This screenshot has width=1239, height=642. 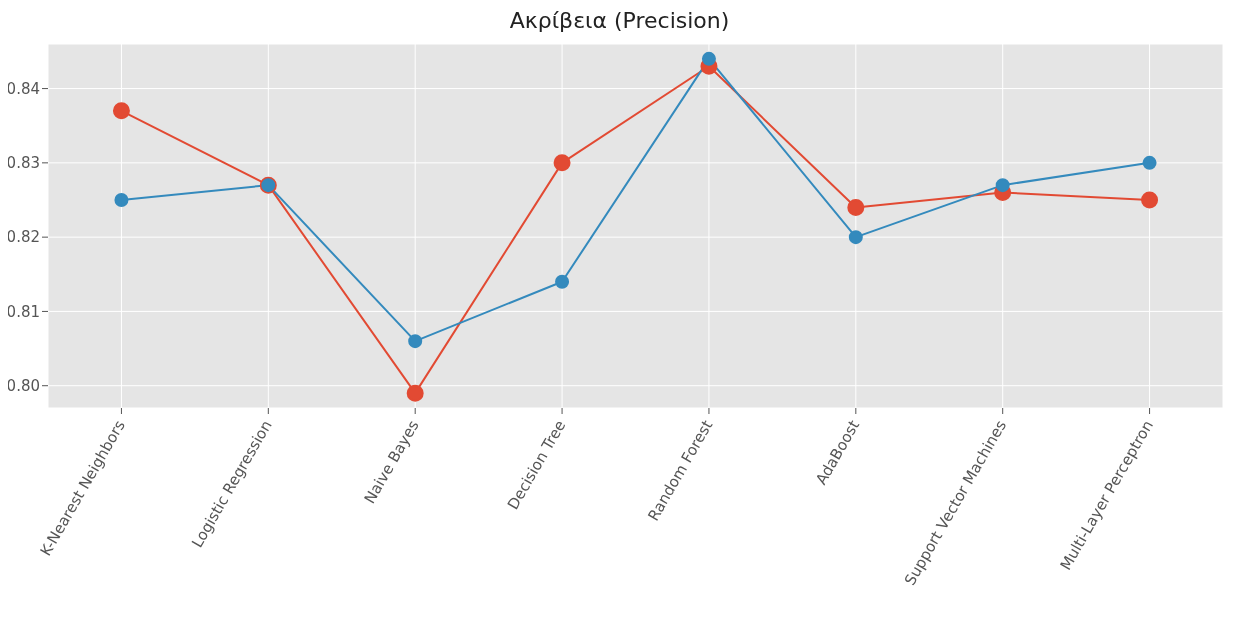 What do you see at coordinates (23, 163) in the screenshot?
I see `y-tick-label: 0.83` at bounding box center [23, 163].